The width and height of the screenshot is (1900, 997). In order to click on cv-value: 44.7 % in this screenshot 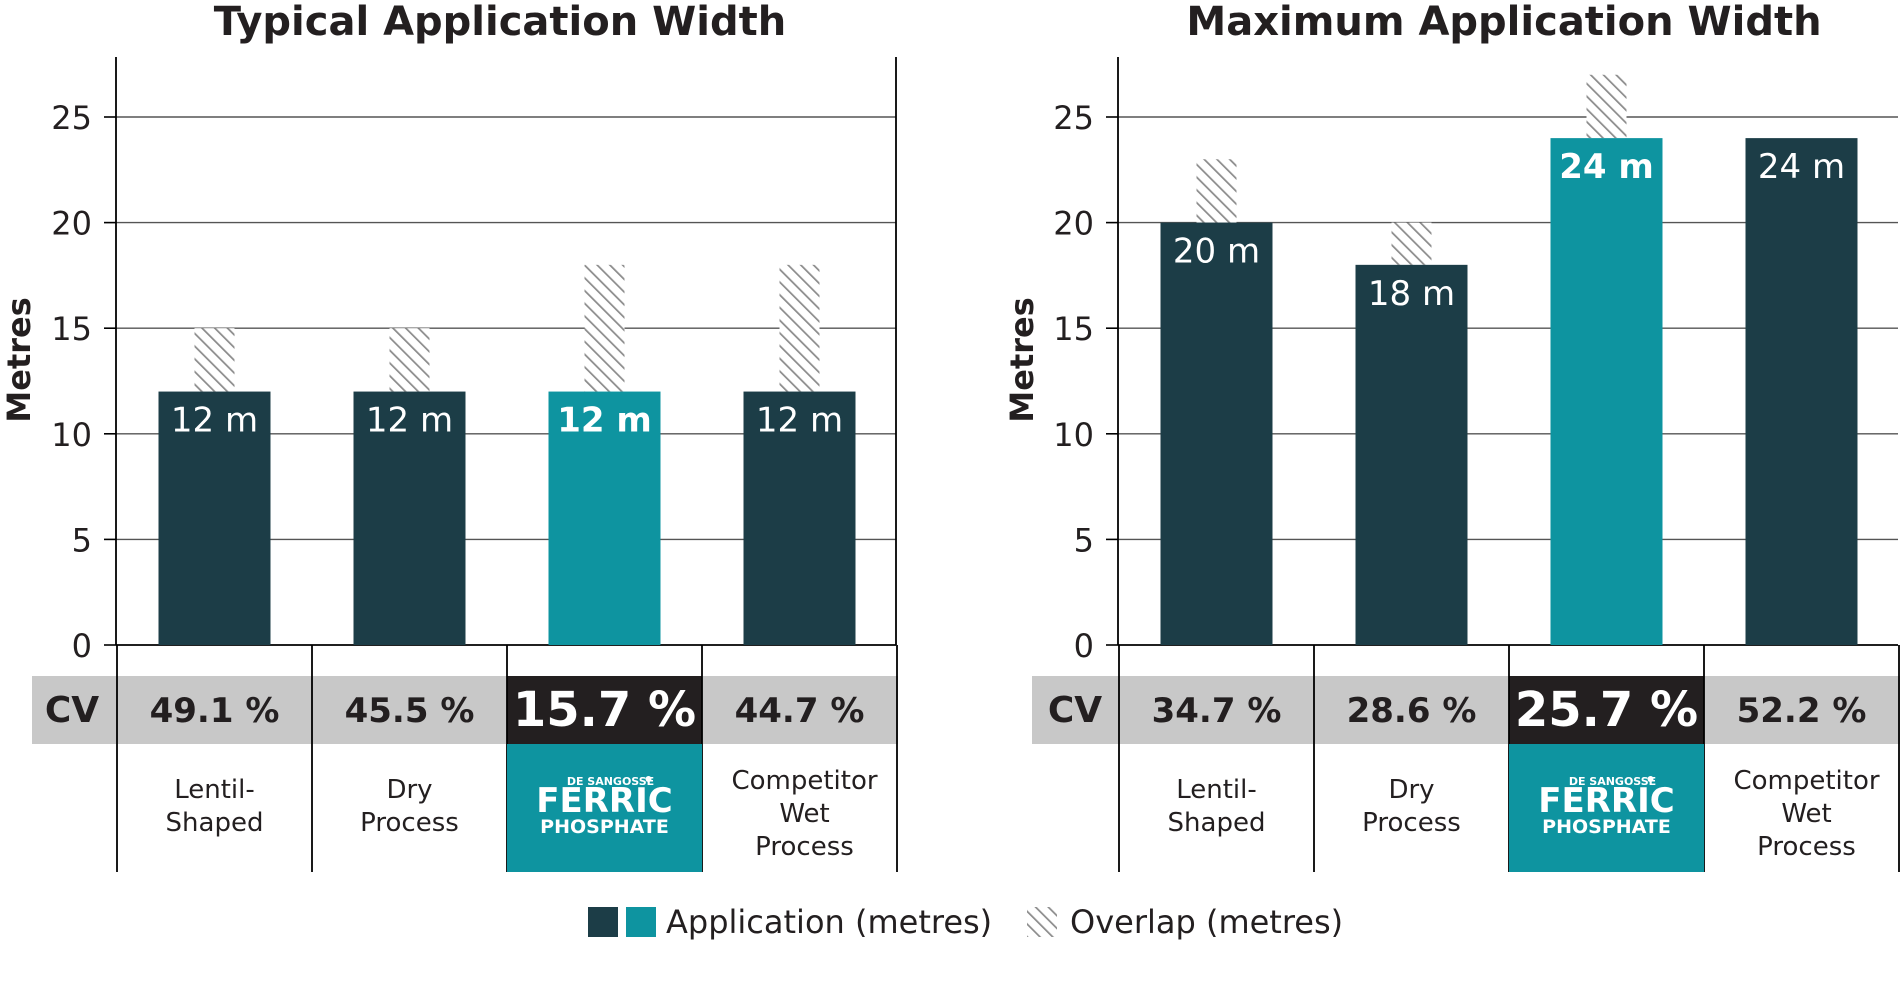, I will do `click(800, 711)`.